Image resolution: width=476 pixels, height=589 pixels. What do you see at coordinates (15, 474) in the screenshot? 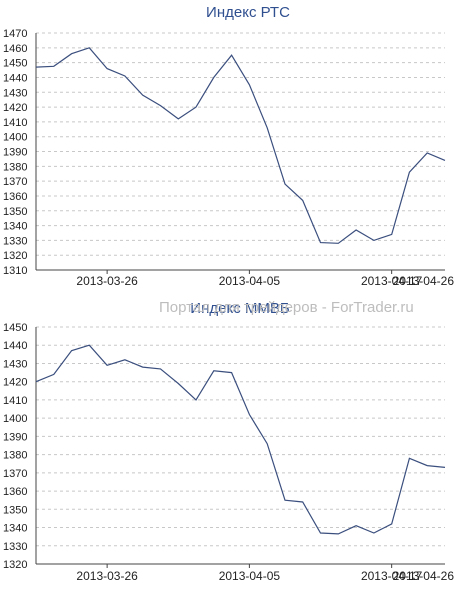
I see `micex-y-tick-label: 1370` at bounding box center [15, 474].